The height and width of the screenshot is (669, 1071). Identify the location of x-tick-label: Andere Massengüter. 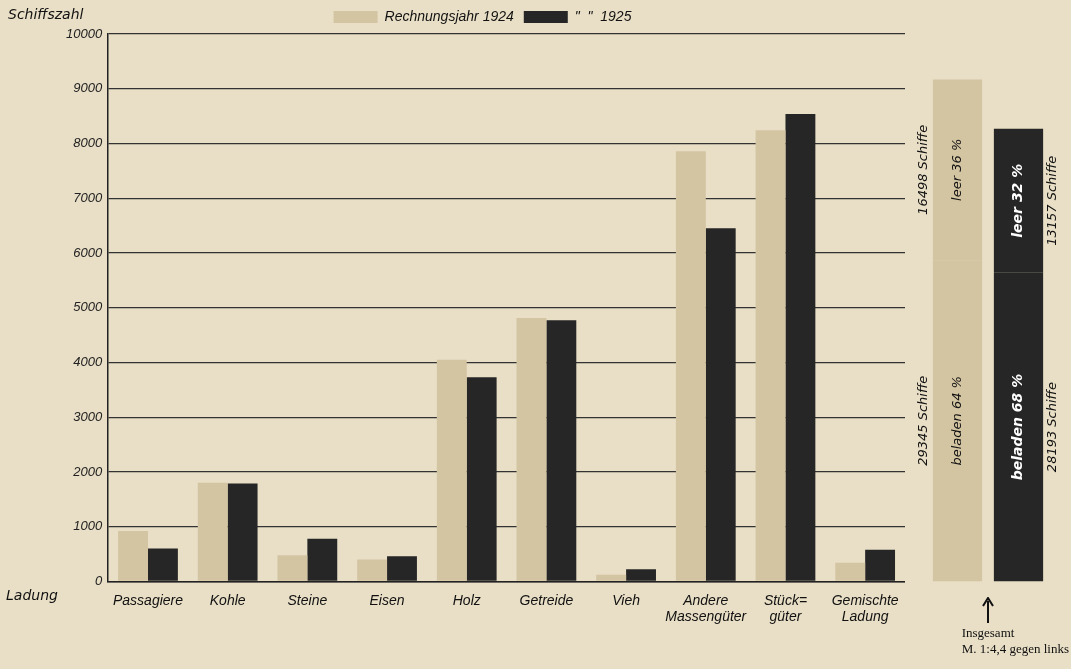
(706, 608).